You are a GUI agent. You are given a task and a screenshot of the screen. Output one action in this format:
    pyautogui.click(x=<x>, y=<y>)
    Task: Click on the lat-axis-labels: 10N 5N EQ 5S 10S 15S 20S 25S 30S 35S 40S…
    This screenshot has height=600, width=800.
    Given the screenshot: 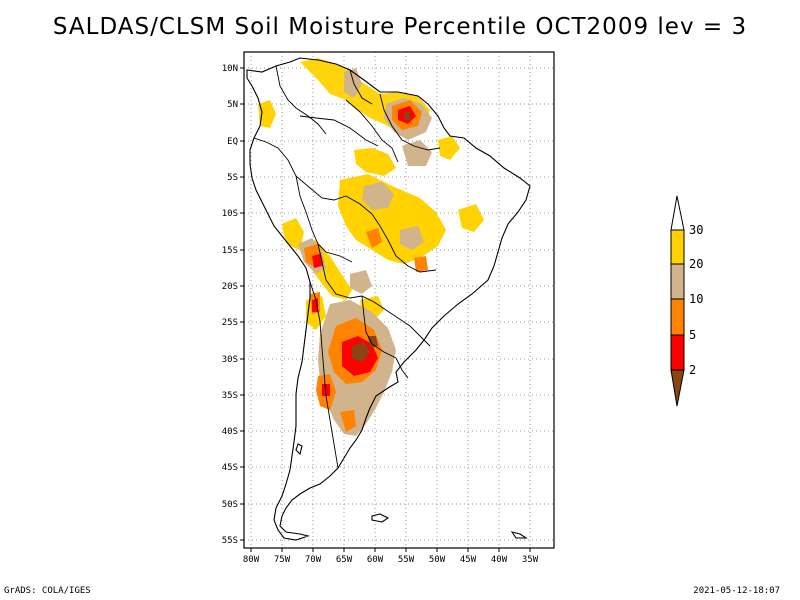 What is the action you would take?
    pyautogui.click(x=230, y=305)
    